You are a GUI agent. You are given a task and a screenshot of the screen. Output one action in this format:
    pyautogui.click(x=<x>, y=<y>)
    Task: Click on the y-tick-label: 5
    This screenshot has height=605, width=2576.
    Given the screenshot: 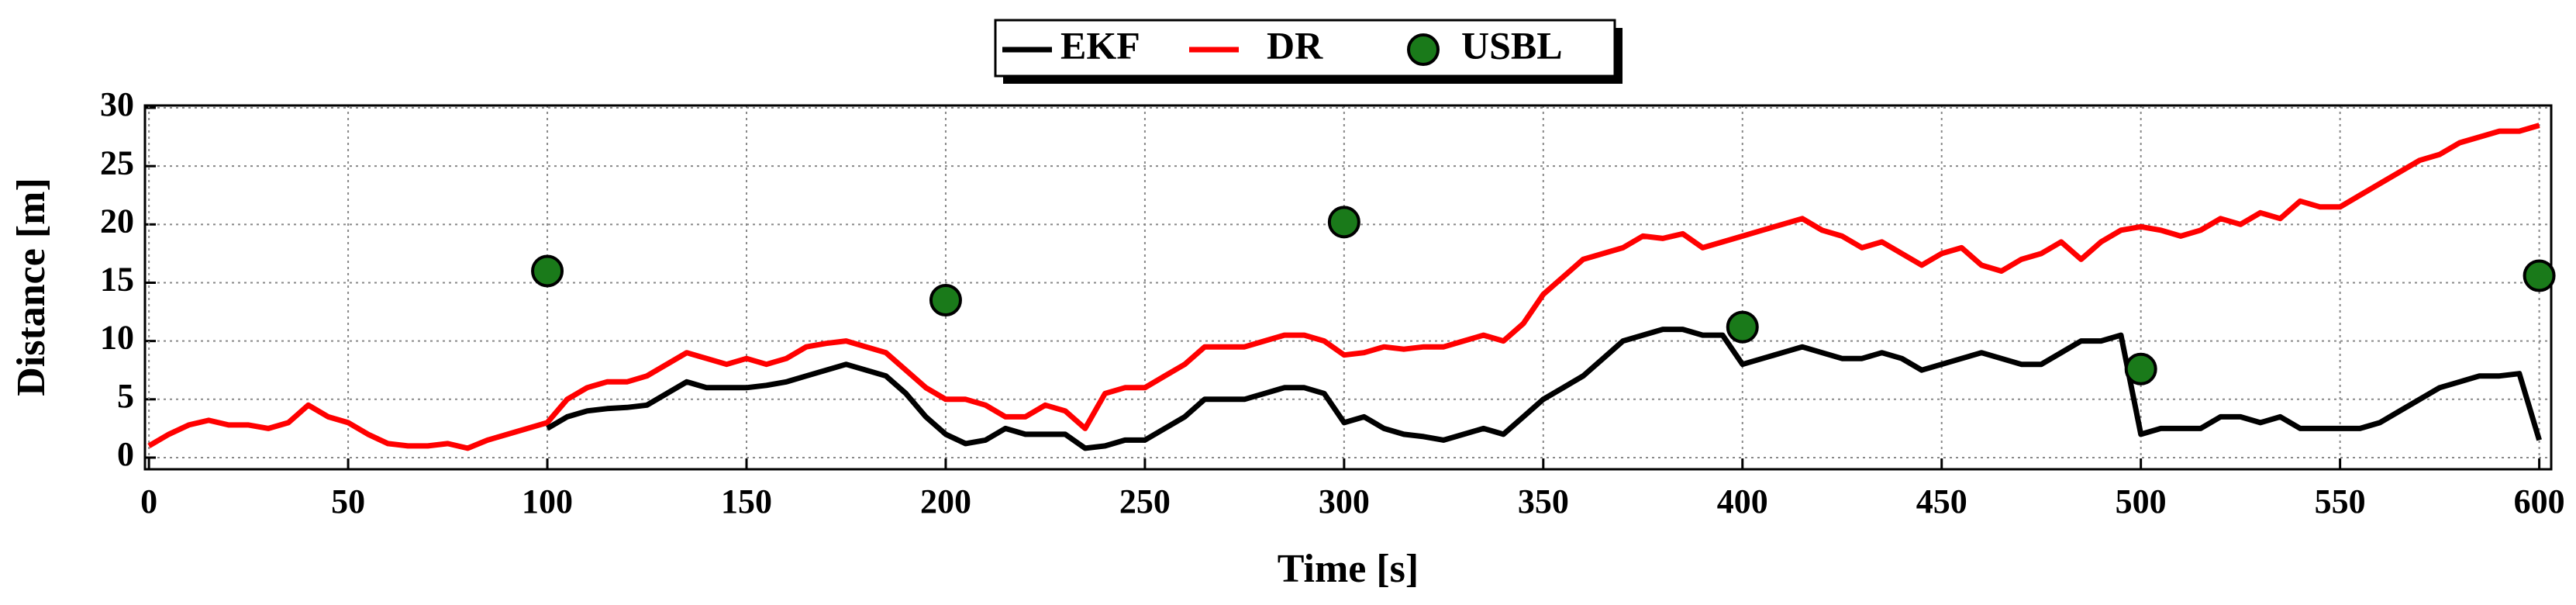 What is the action you would take?
    pyautogui.click(x=125, y=396)
    